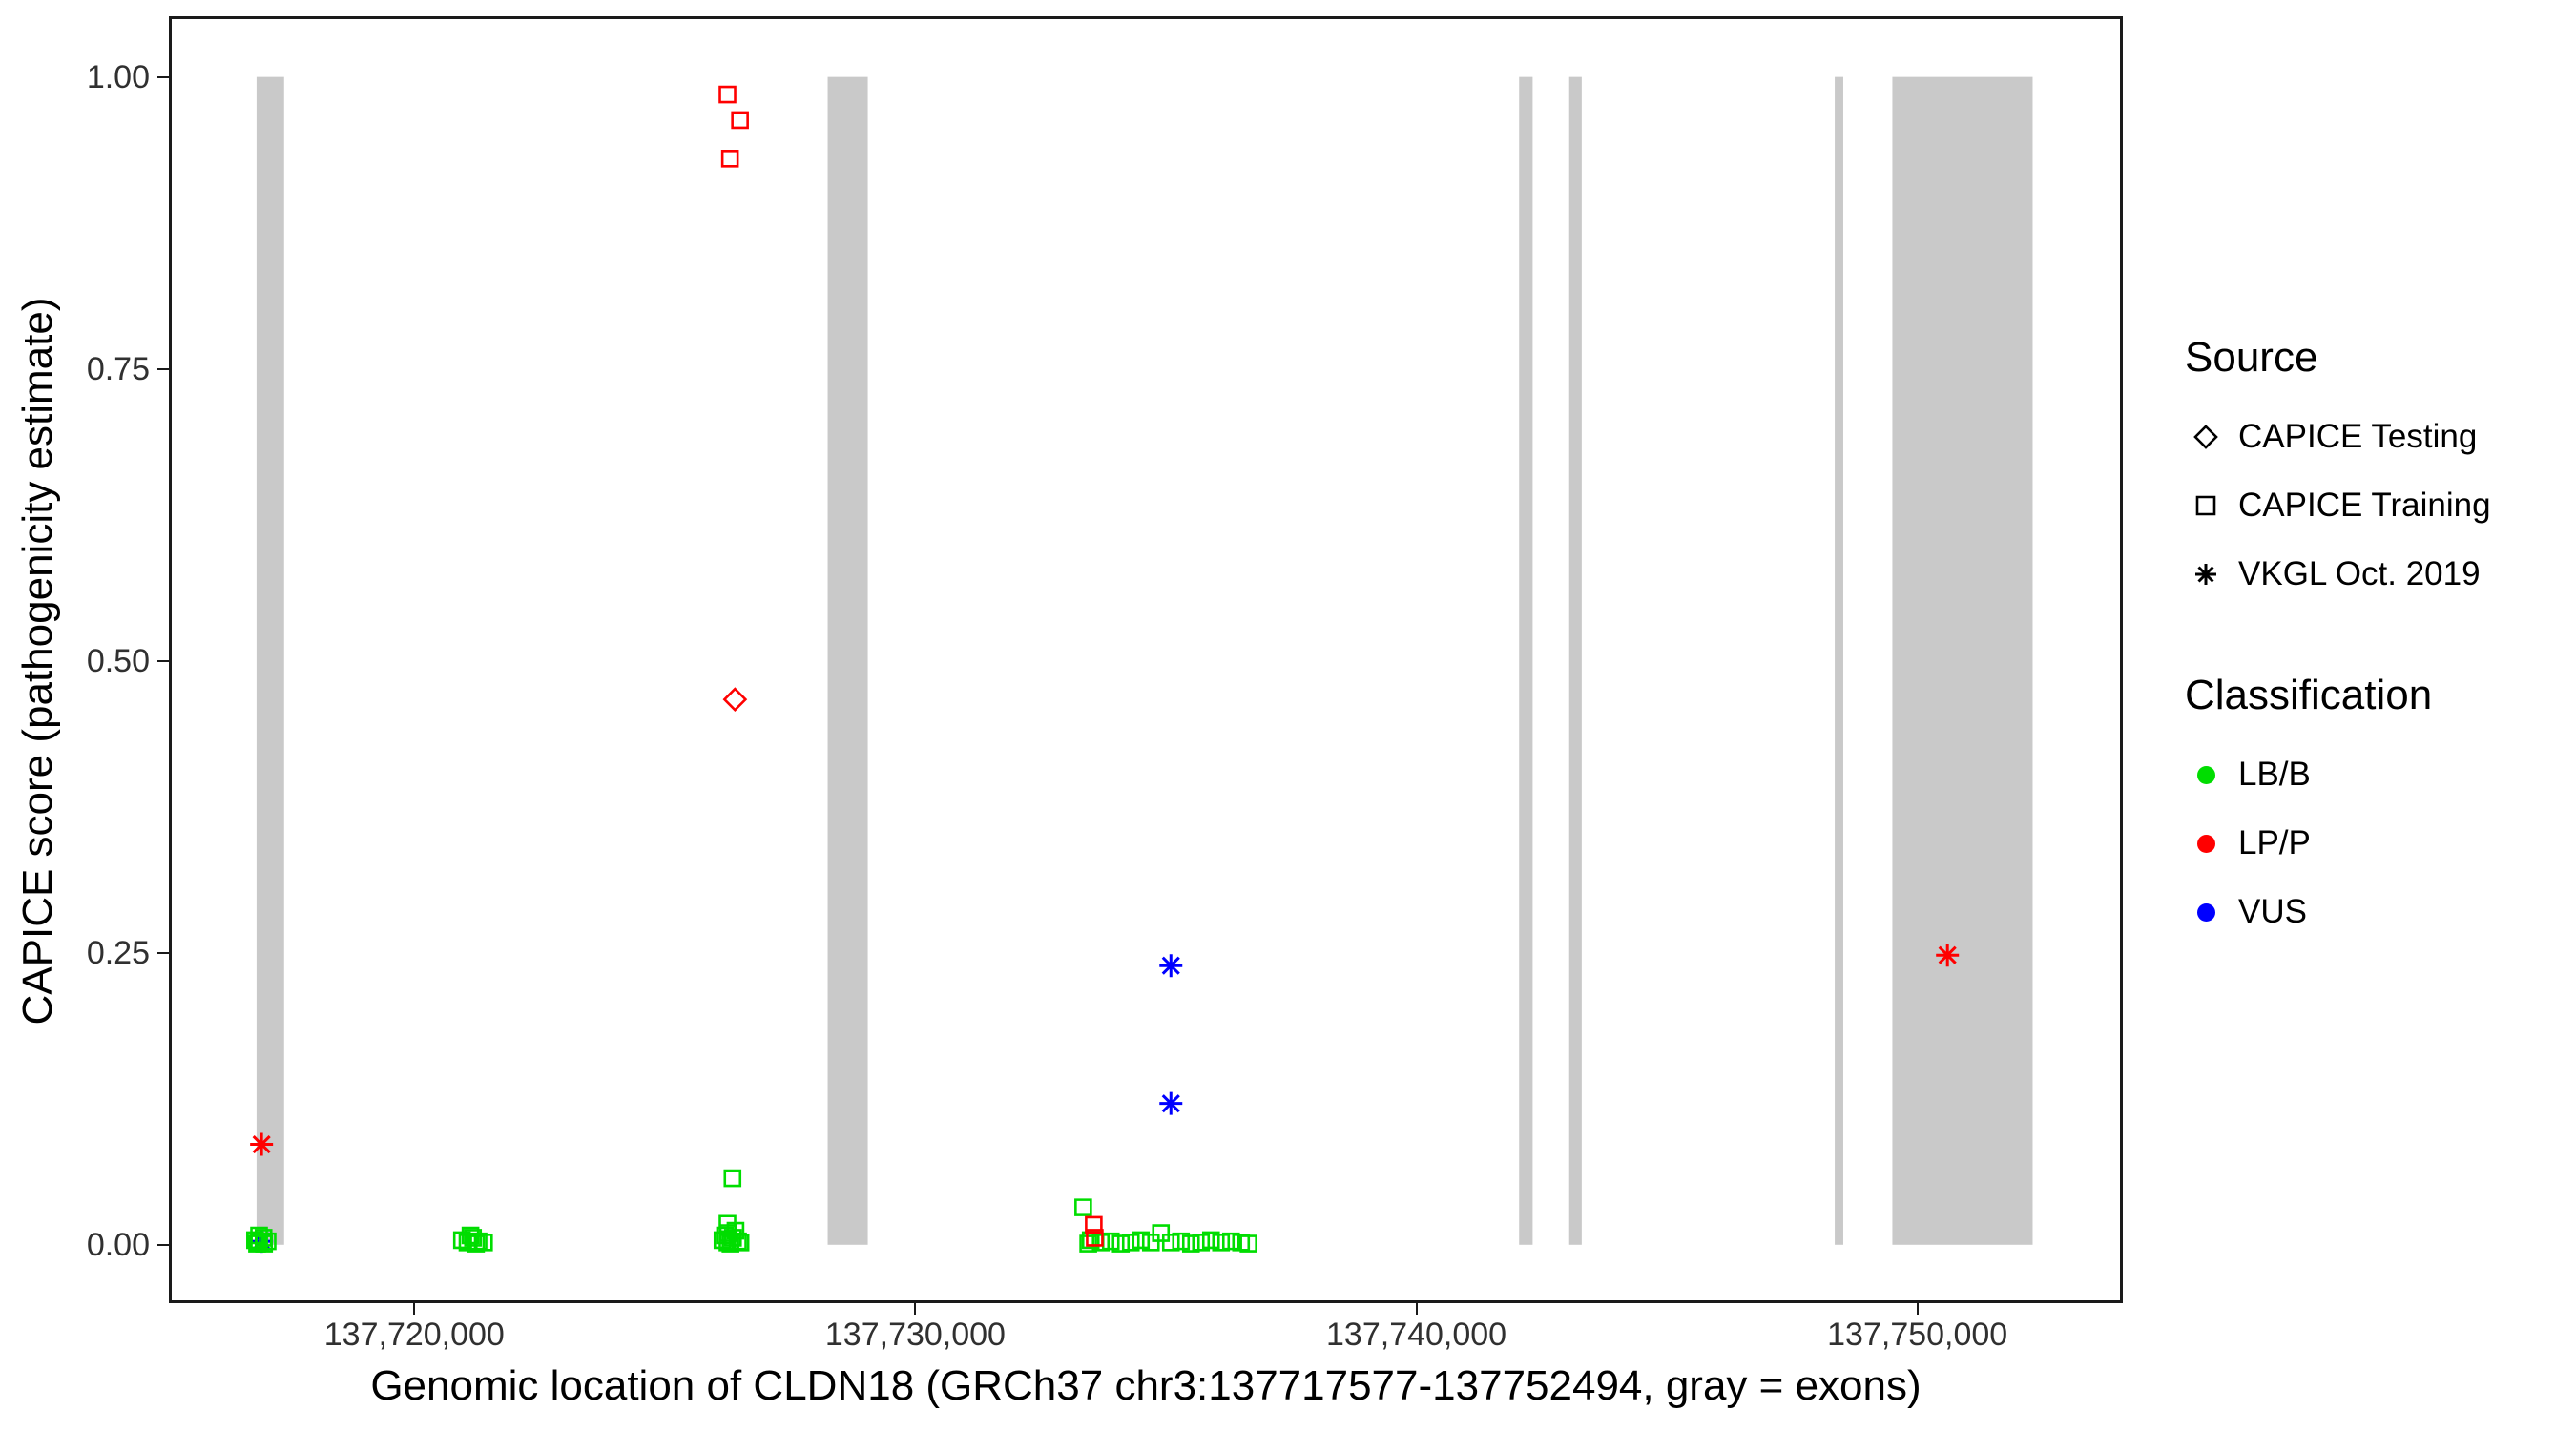  I want to click on diamond-marker, so click(2206, 437).